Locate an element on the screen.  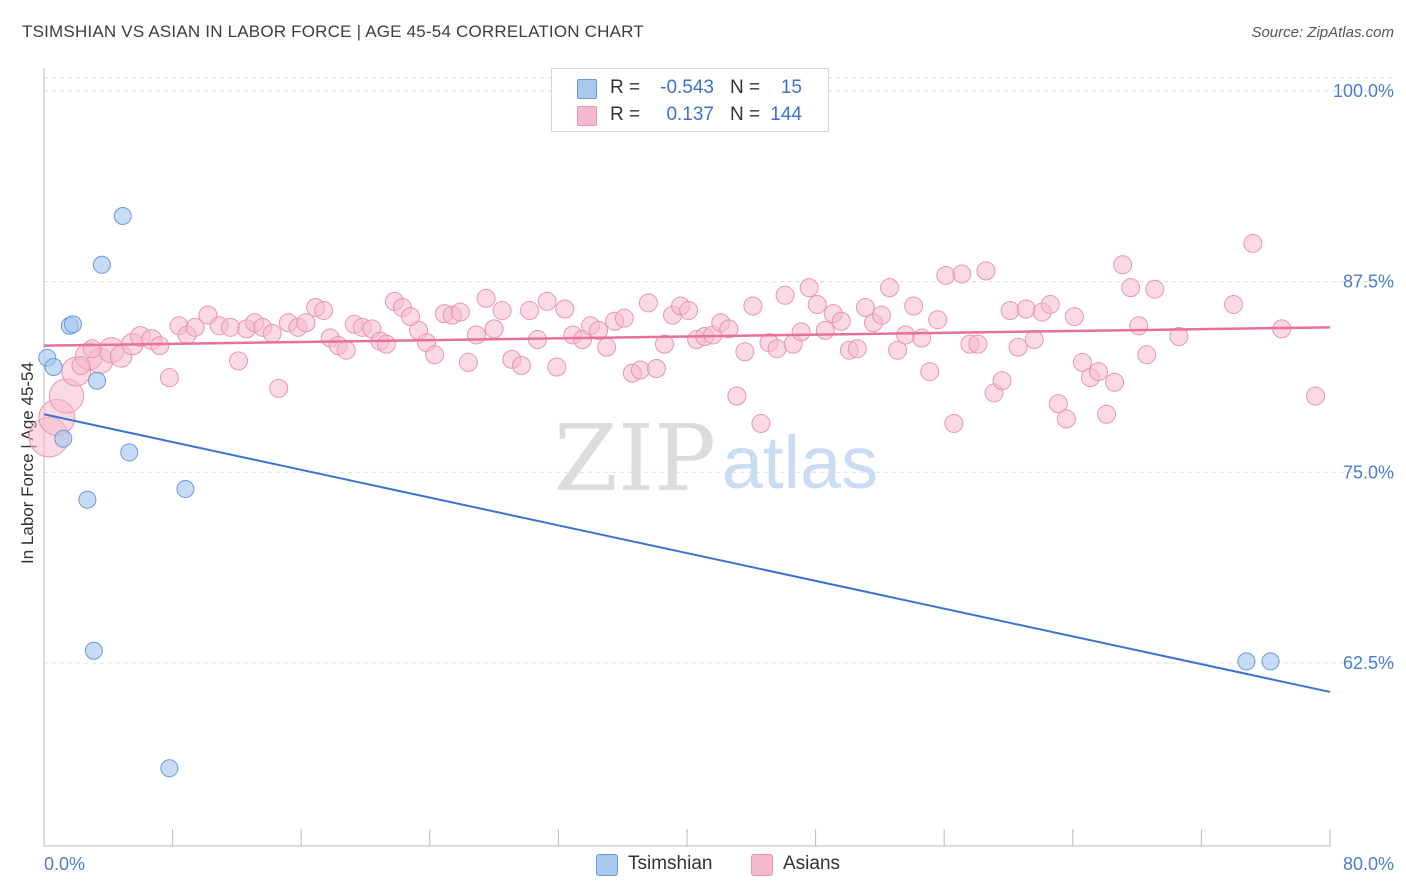
y-tick-label: 75.0% is located at coordinates (1368, 472).